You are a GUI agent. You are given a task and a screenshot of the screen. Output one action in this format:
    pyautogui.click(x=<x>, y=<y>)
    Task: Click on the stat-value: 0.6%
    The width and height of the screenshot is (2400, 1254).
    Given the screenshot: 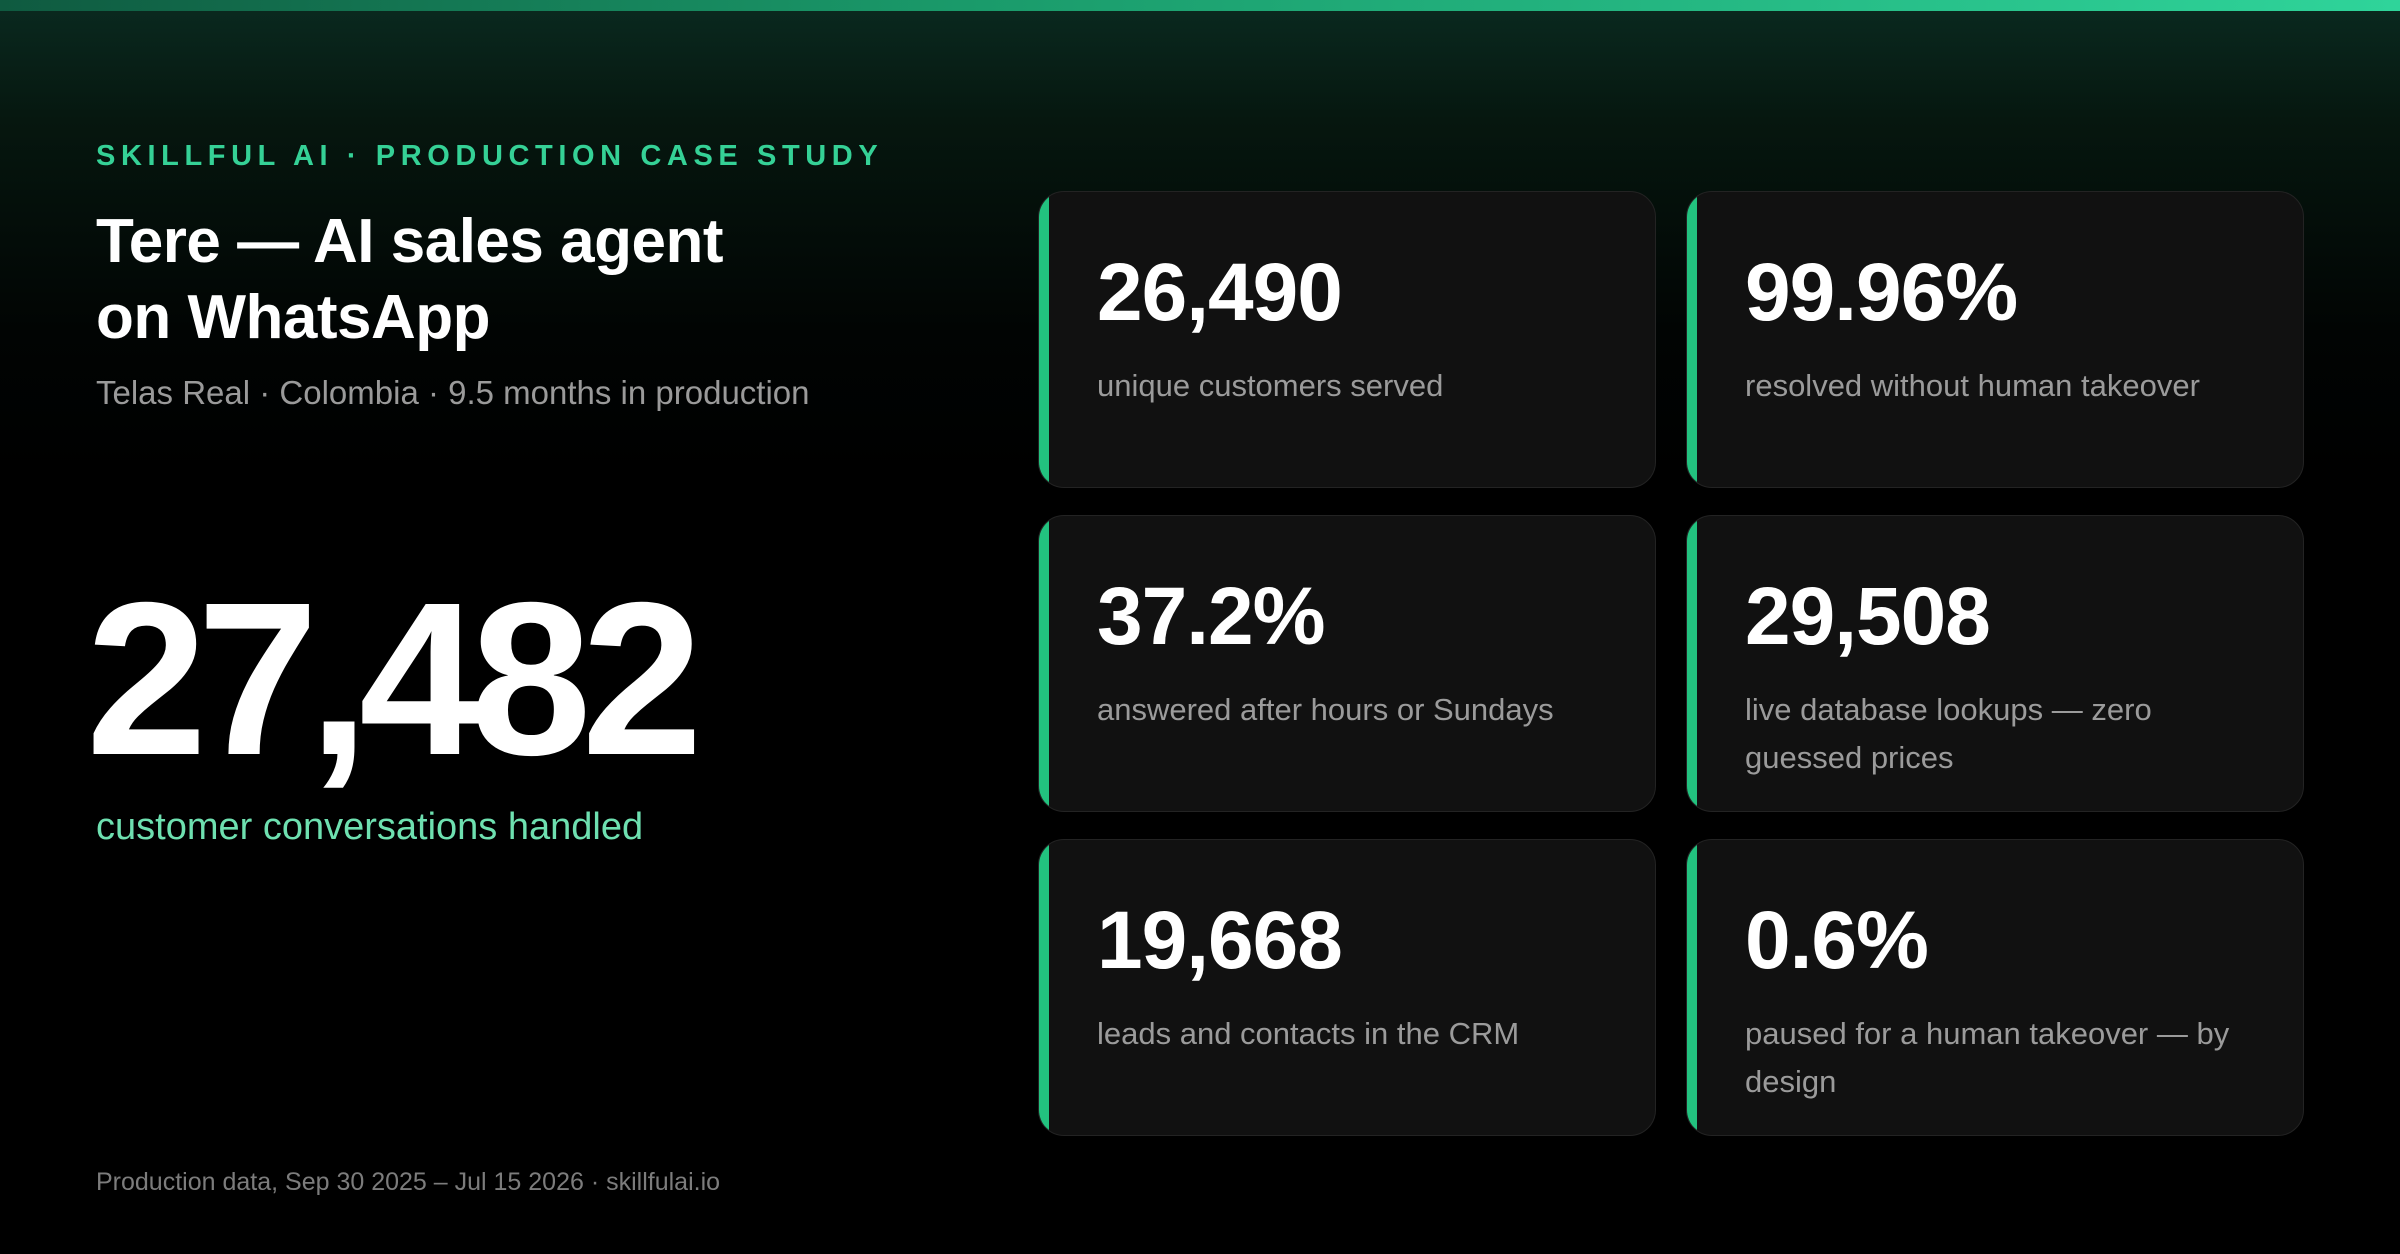 What is the action you would take?
    pyautogui.click(x=1837, y=940)
    